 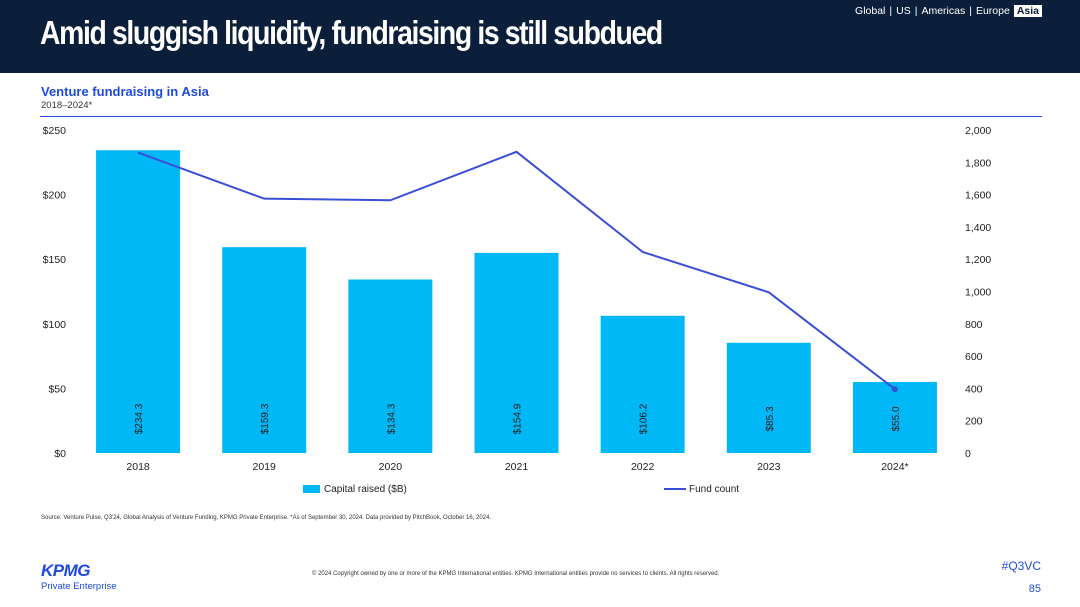 What do you see at coordinates (974, 357) in the screenshot?
I see `y-right-tick-label: 600` at bounding box center [974, 357].